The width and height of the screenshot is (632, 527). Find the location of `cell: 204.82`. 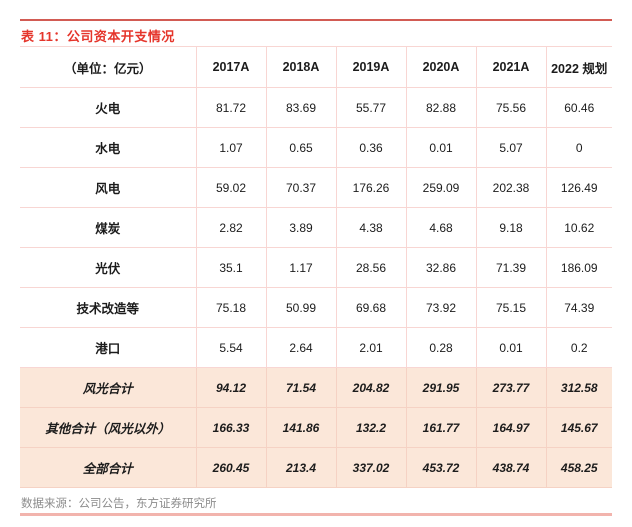

cell: 204.82 is located at coordinates (371, 387).